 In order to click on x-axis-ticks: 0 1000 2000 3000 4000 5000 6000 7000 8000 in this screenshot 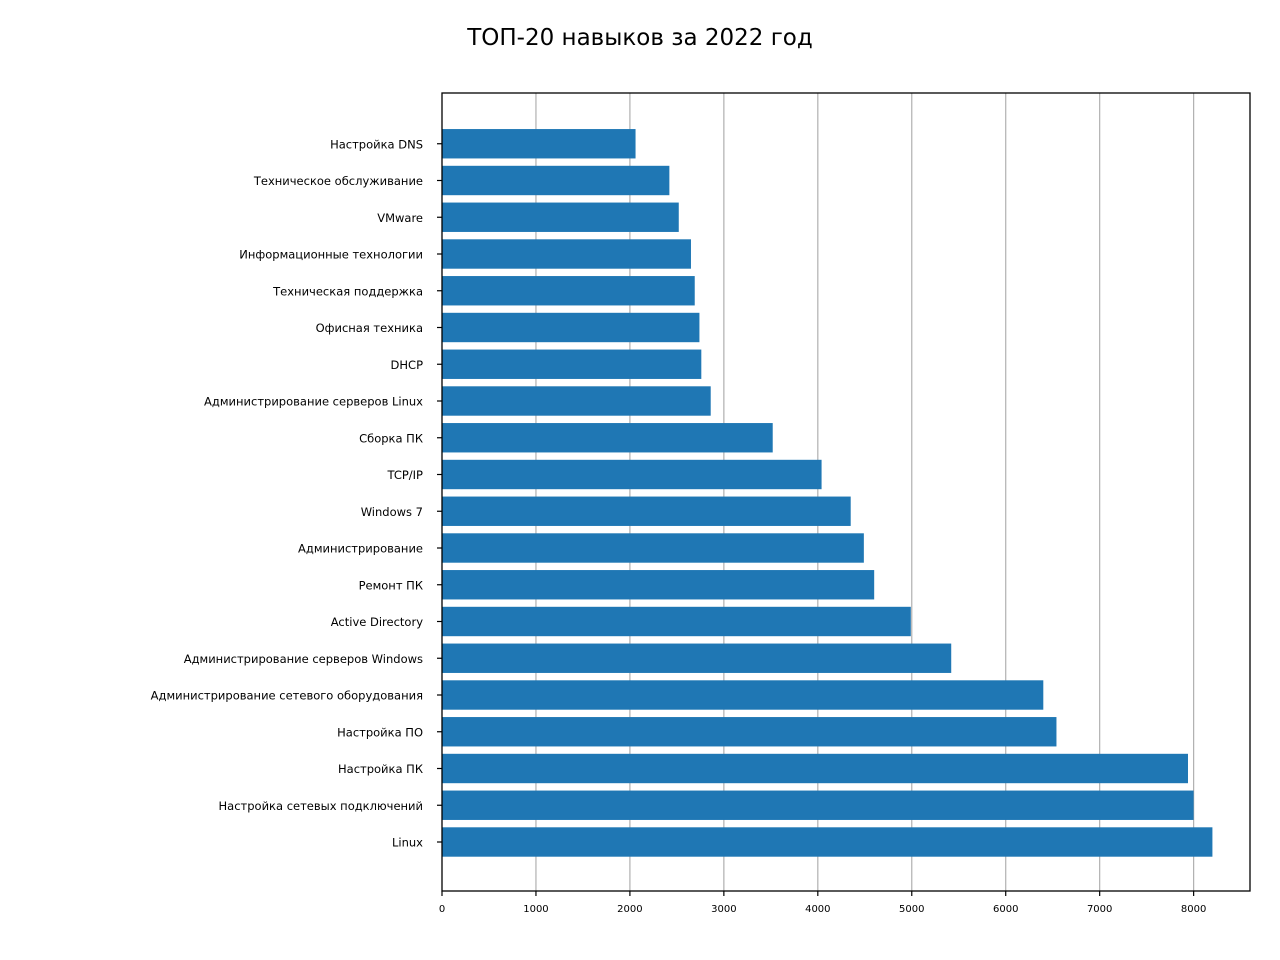, I will do `click(822, 903)`.